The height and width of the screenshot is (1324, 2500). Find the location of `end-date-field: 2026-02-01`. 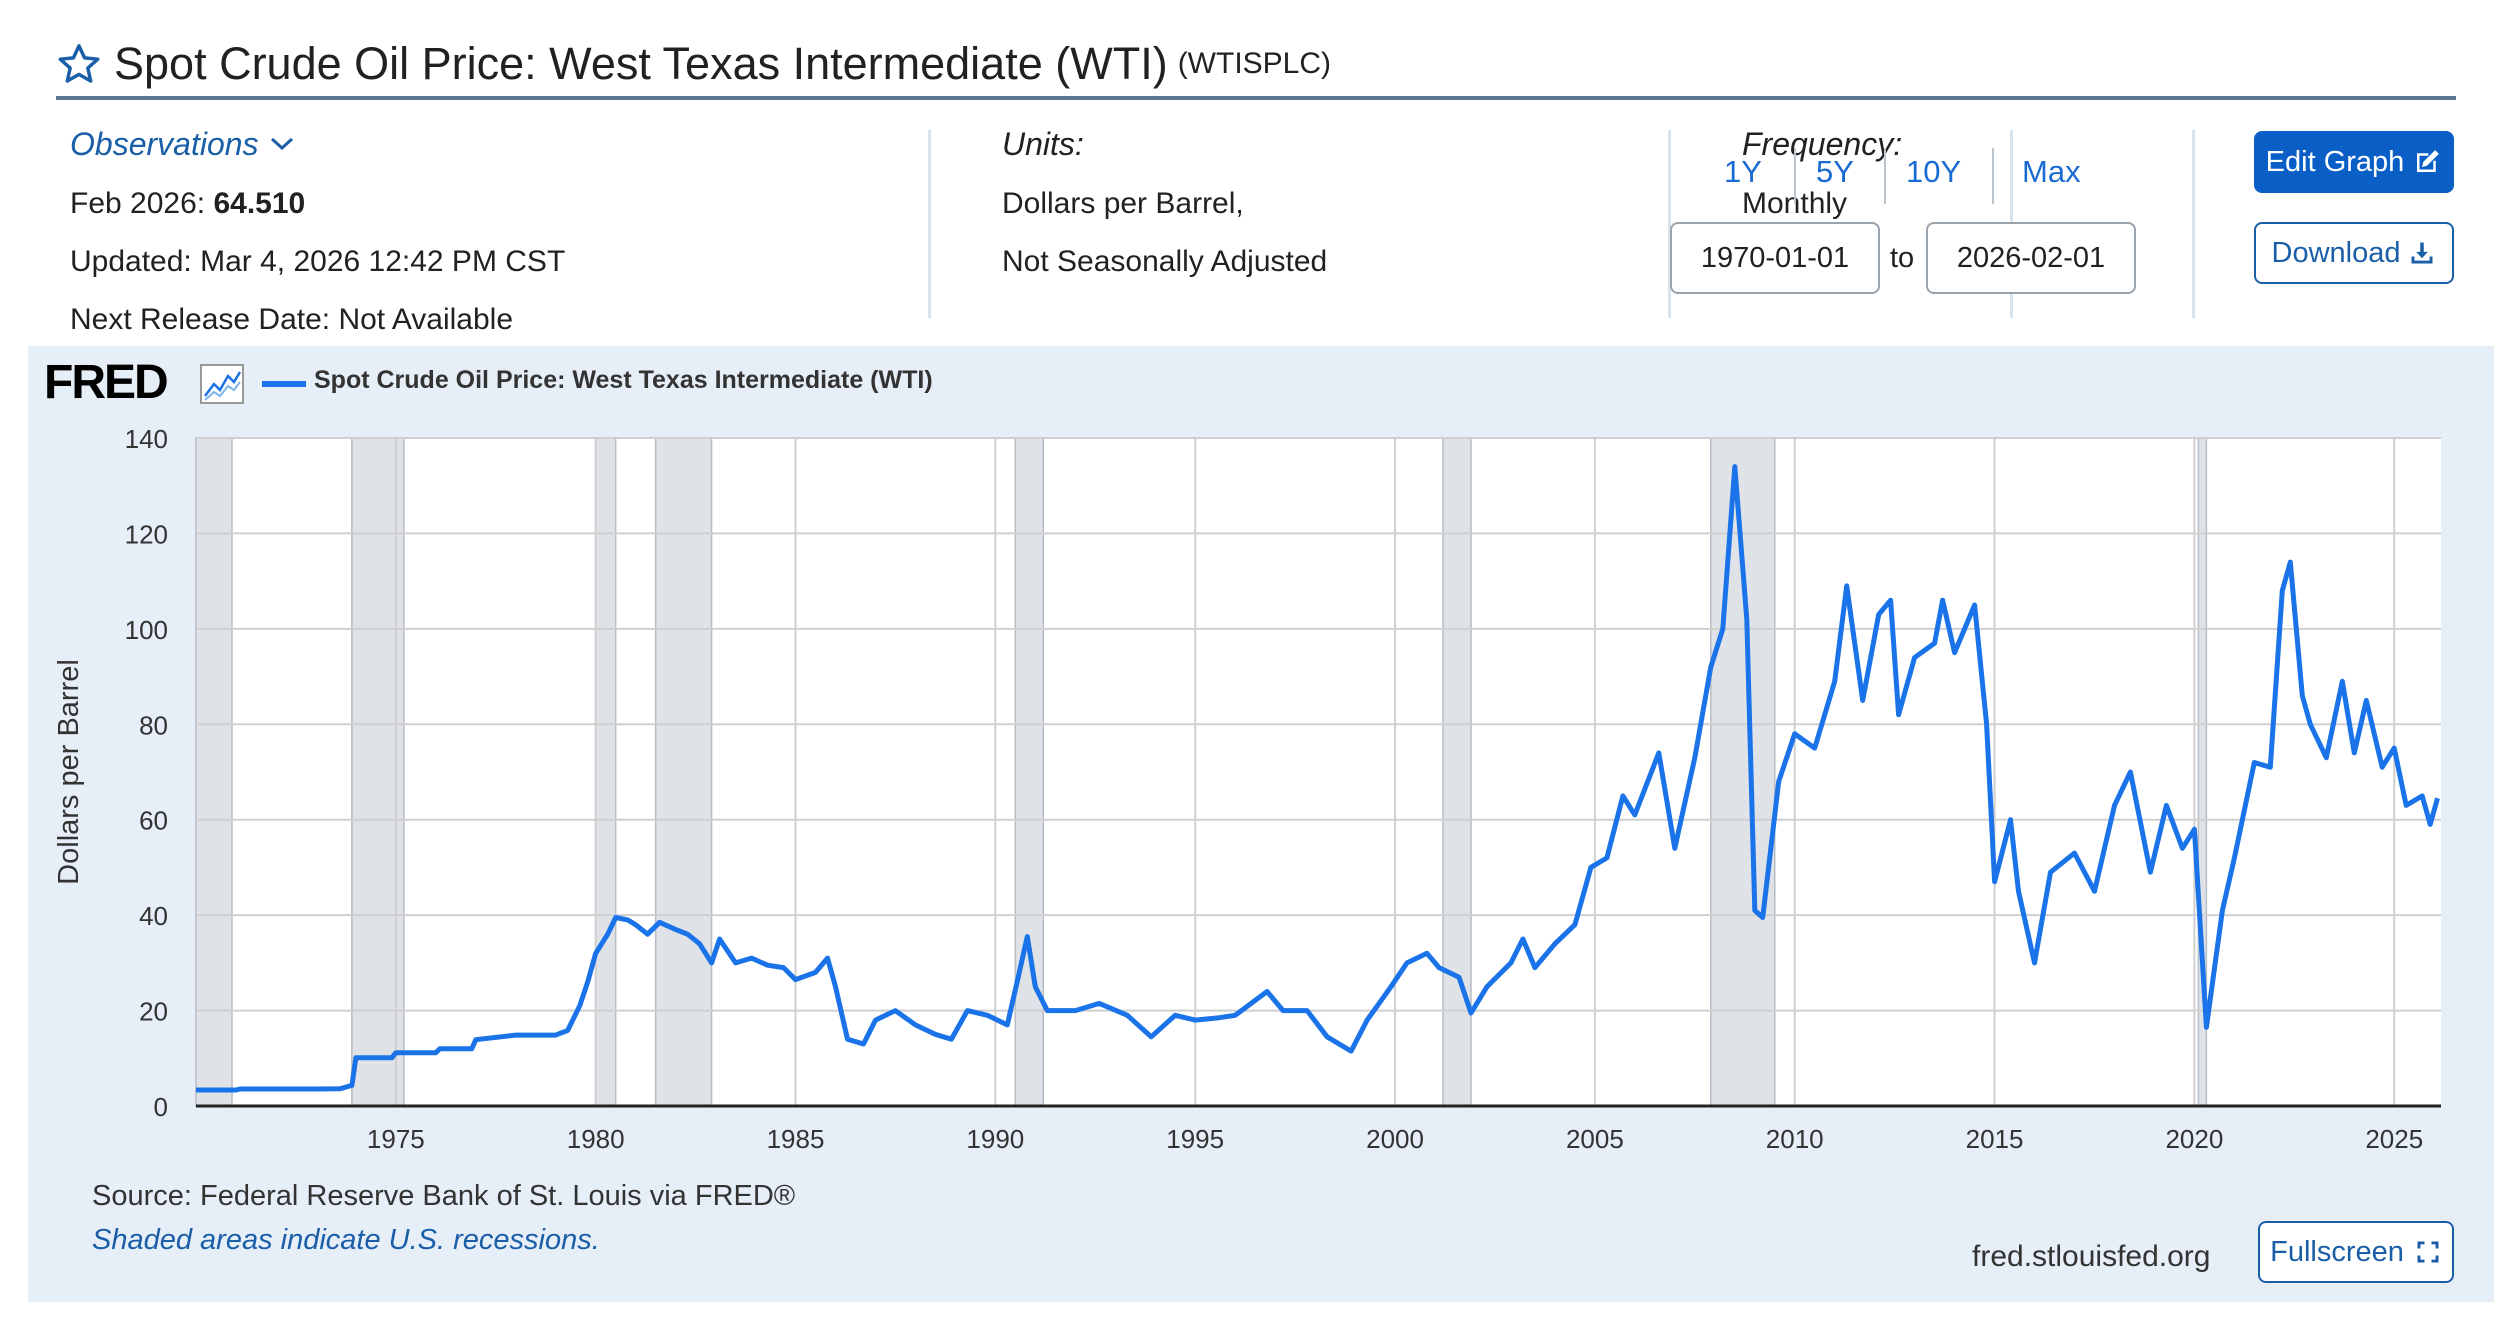

end-date-field: 2026-02-01 is located at coordinates (2031, 258).